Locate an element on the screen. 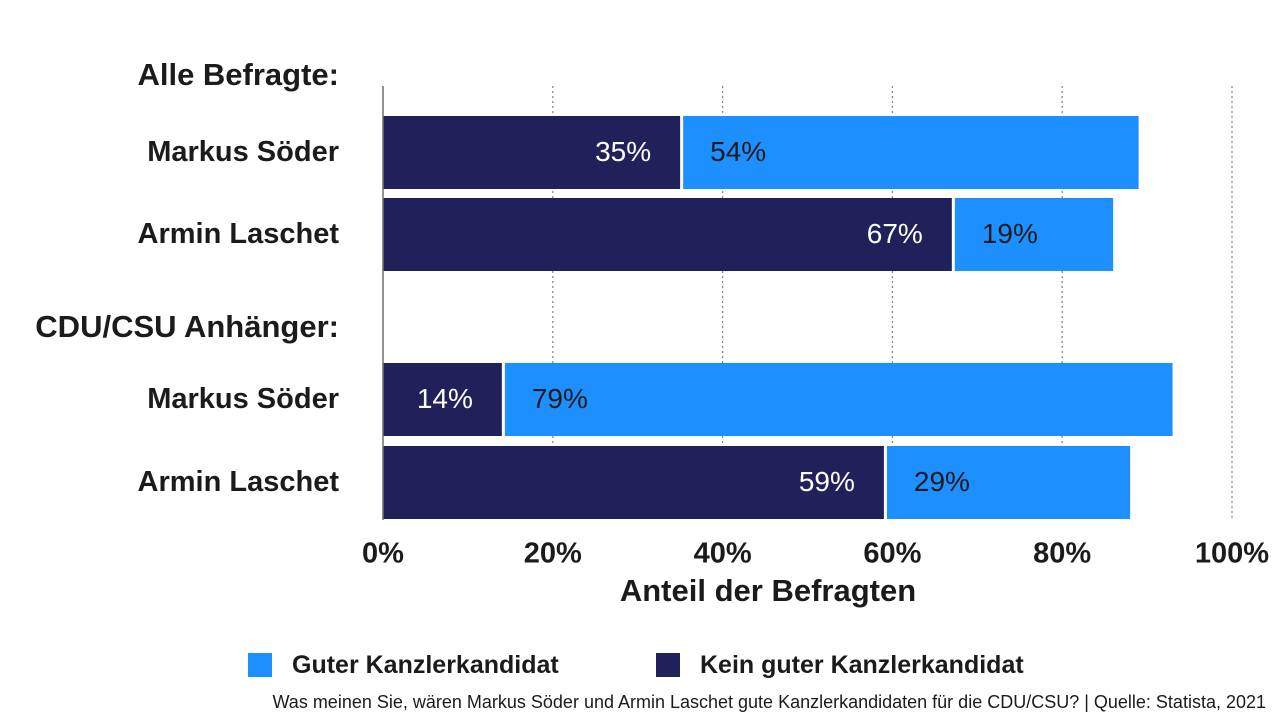 The height and width of the screenshot is (725, 1280). x-axis-title: Anteil der Befragten is located at coordinates (768, 590).